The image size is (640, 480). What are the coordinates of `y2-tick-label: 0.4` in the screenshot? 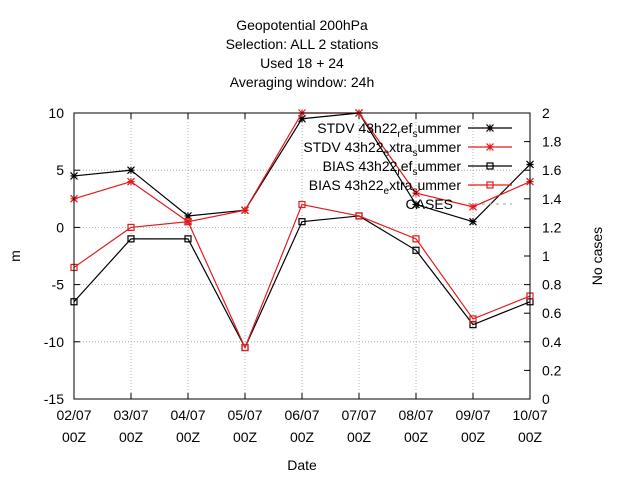 It's located at (552, 342).